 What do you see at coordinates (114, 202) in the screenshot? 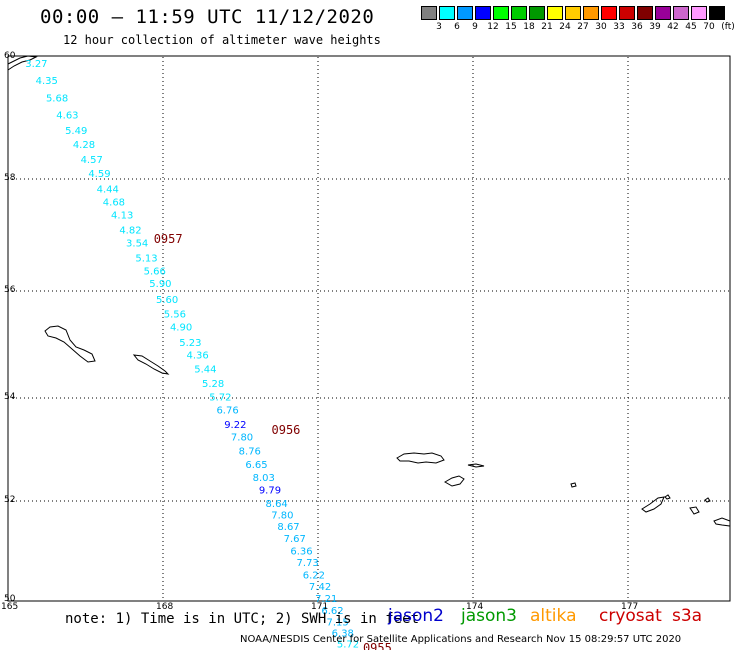
I see `swh-label: 4.68` at bounding box center [114, 202].